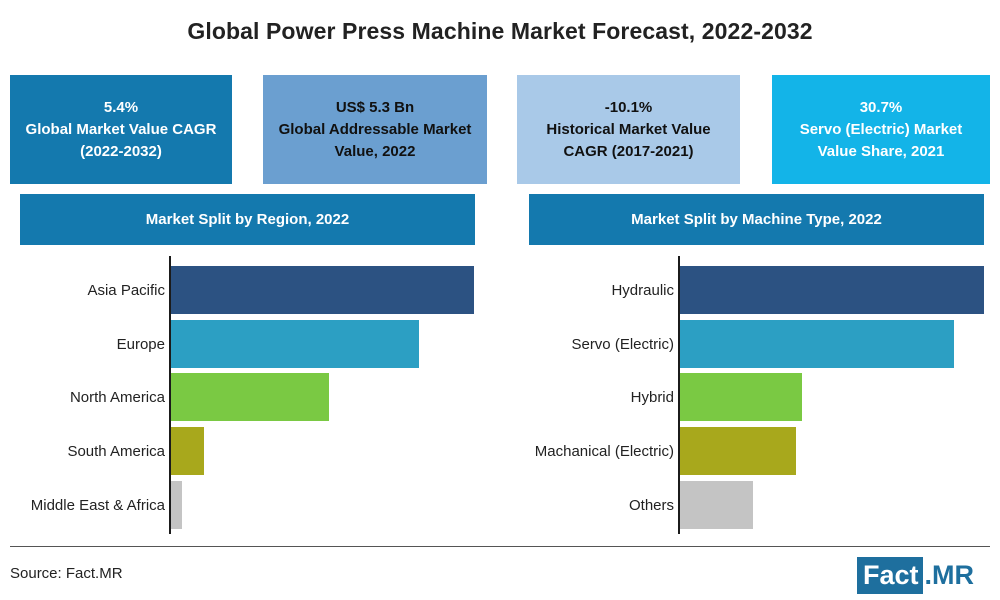 The image size is (1000, 600). What do you see at coordinates (170, 395) in the screenshot?
I see `region-axis-line` at bounding box center [170, 395].